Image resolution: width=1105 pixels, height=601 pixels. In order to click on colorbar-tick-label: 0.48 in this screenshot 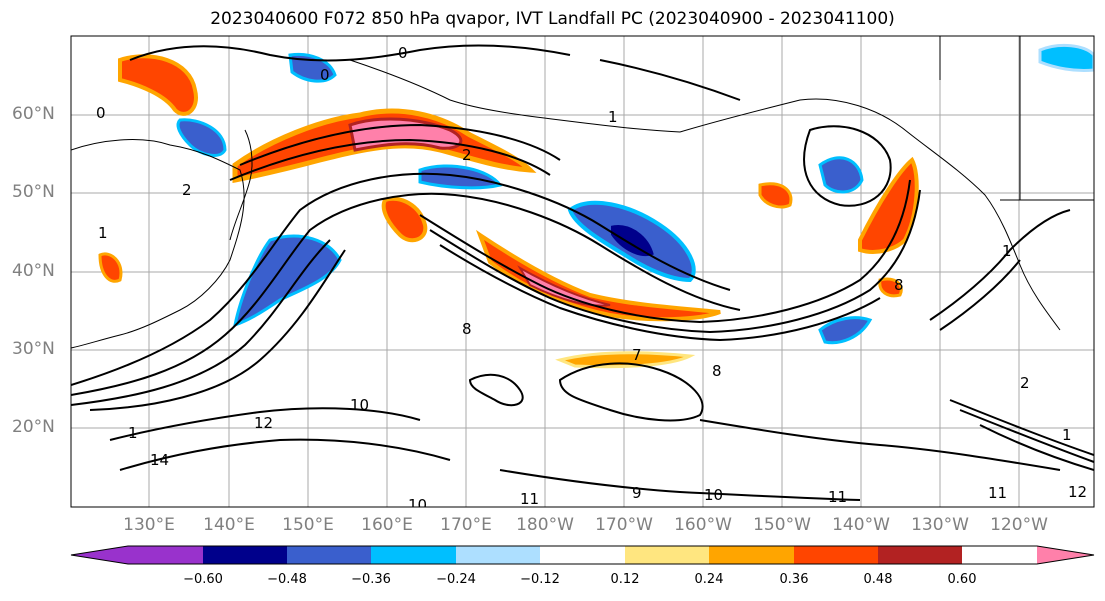, I will do `click(878, 579)`.